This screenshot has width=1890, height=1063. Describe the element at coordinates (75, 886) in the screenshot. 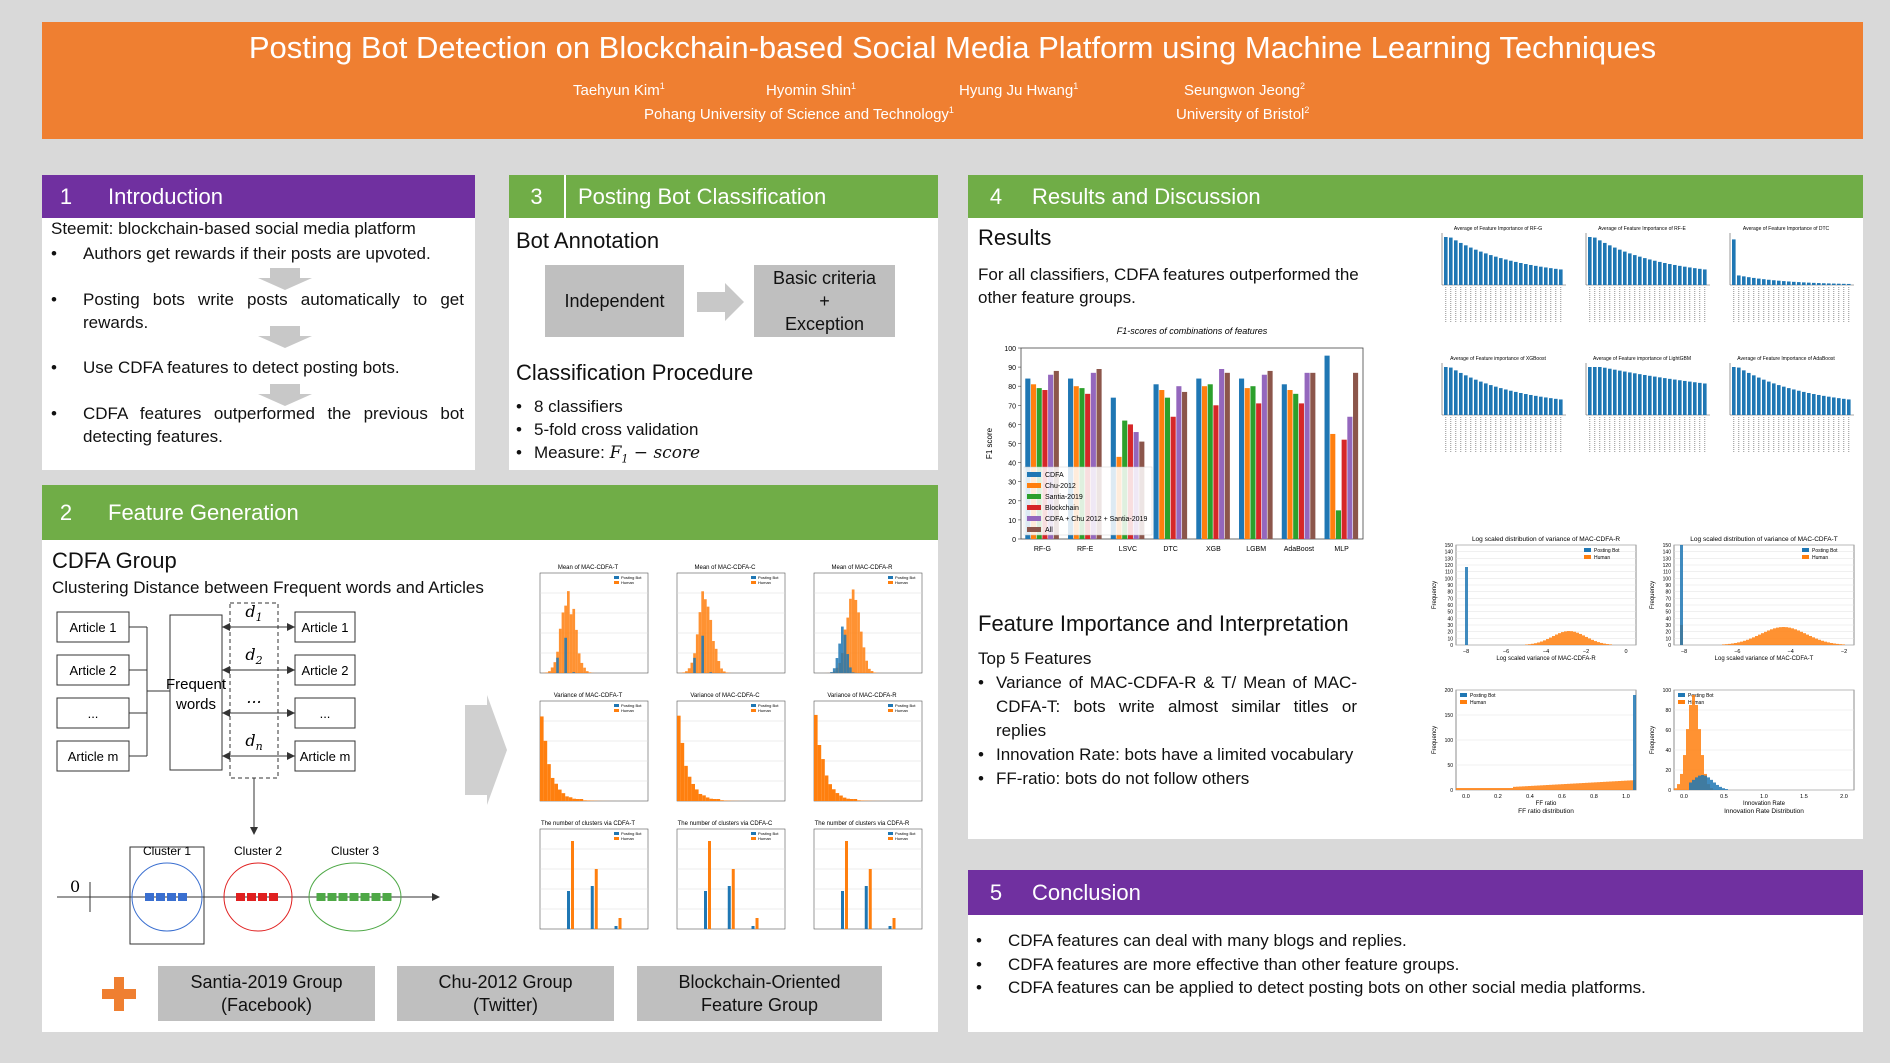

I see `zero-label: 0` at that location.